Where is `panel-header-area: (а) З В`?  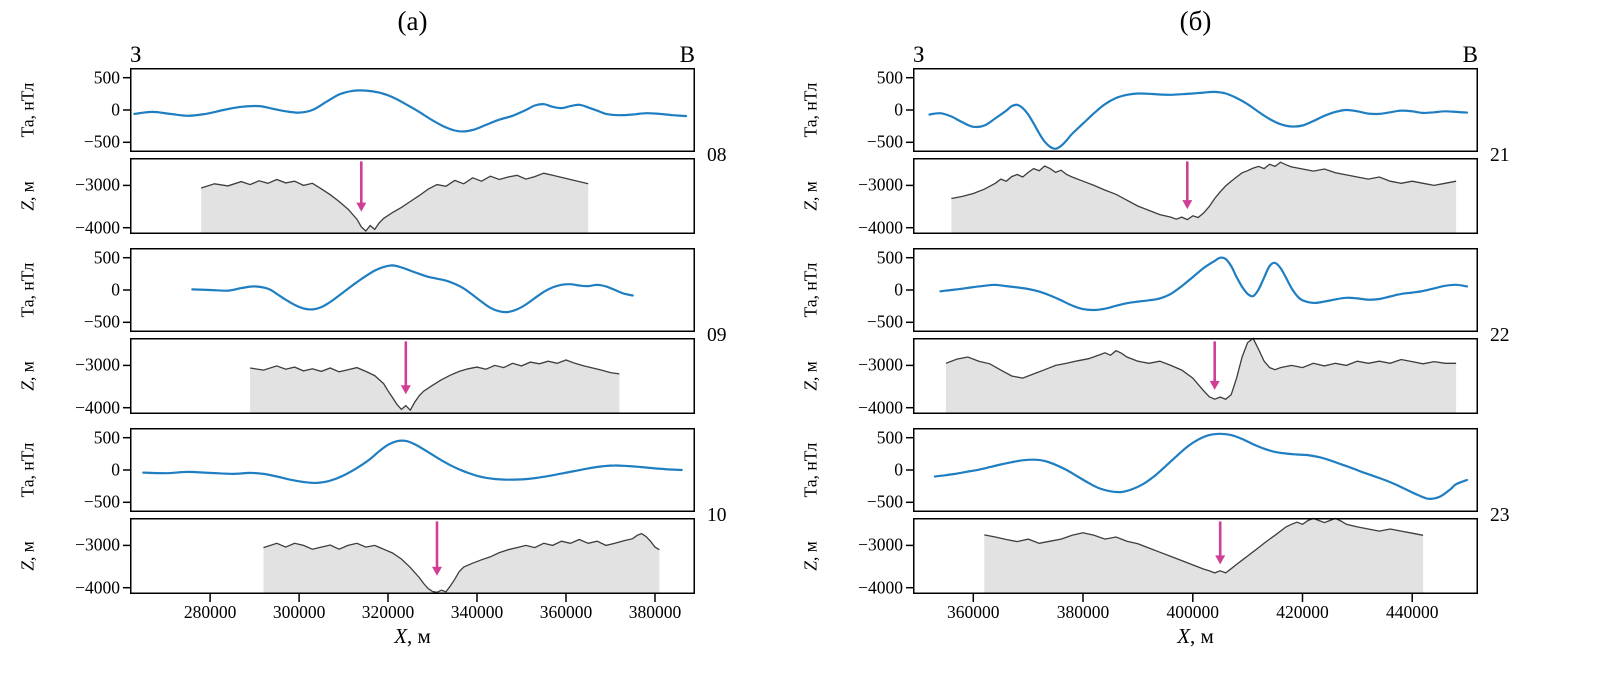
panel-header-area: (а) З В is located at coordinates (412, 37).